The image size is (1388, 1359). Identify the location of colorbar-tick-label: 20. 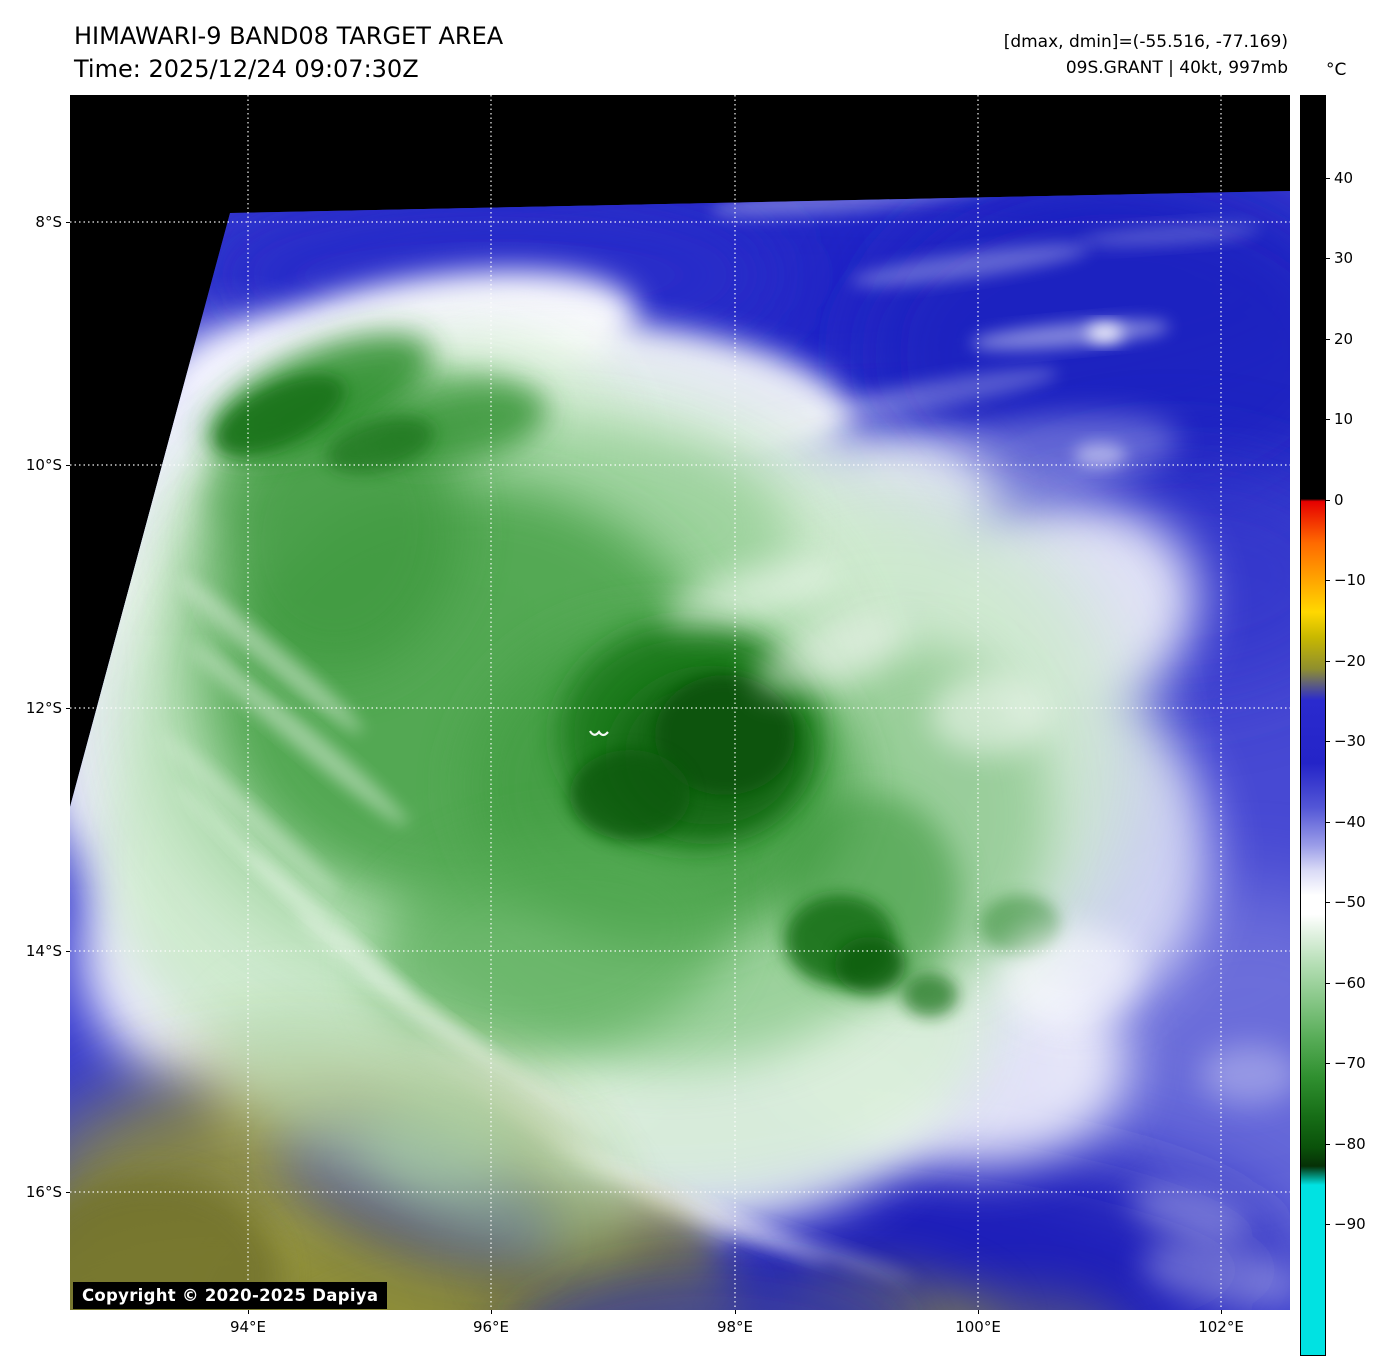
(1344, 339).